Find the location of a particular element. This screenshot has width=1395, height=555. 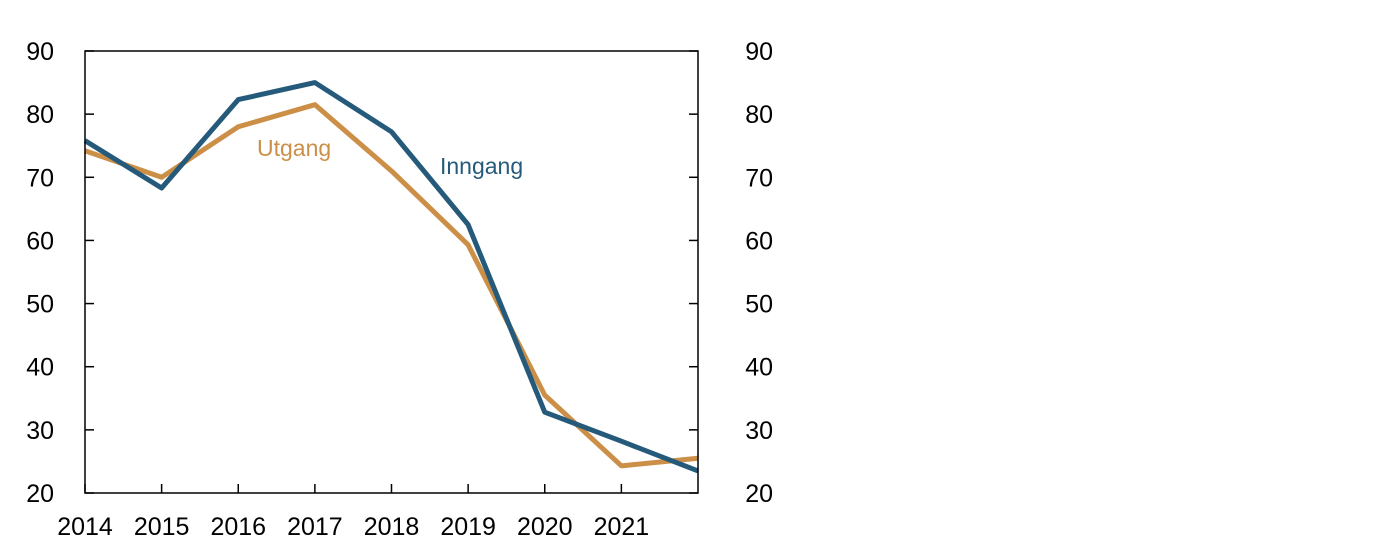

y-tick-label-left: 60 is located at coordinates (40, 241).